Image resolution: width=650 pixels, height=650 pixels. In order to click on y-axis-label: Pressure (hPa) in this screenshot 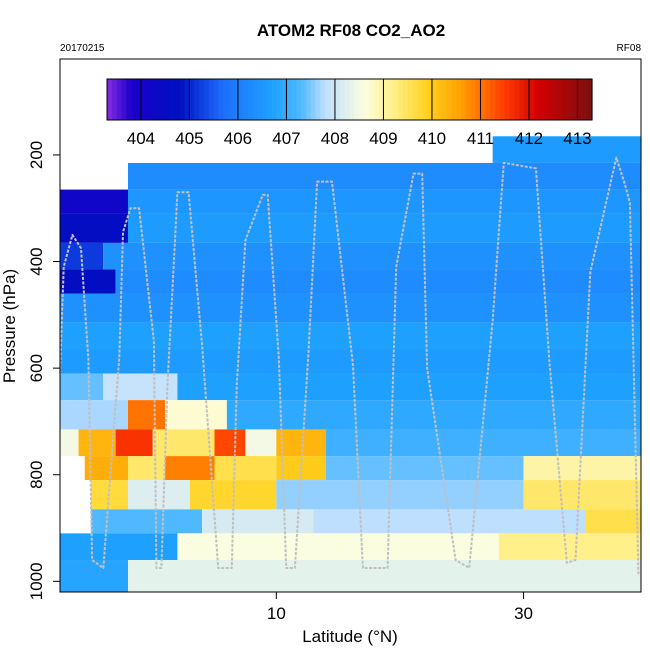, I will do `click(9, 326)`.